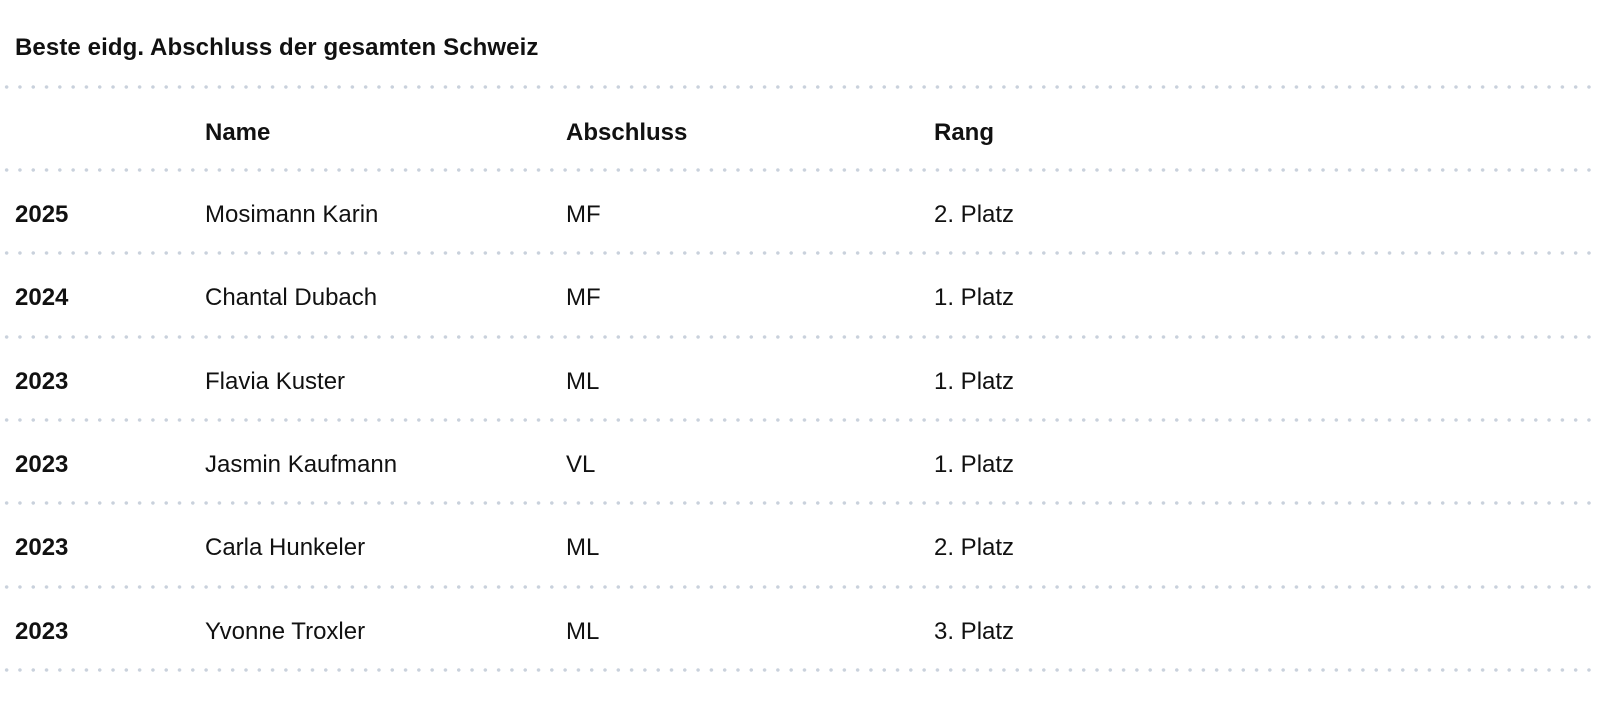 Image resolution: width=1600 pixels, height=707 pixels. Describe the element at coordinates (800, 298) in the screenshot. I see `table-row: 2024 Chantal Dubach MF 1. Platz` at that location.